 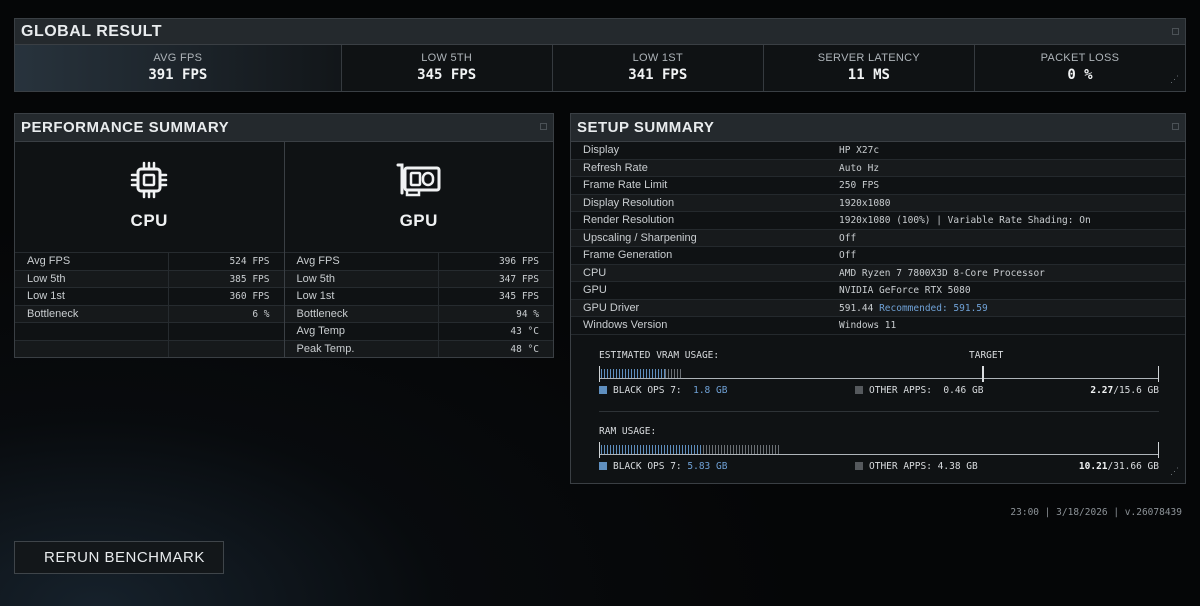 What do you see at coordinates (629, 202) in the screenshot?
I see `setup-key: Display Resolution` at bounding box center [629, 202].